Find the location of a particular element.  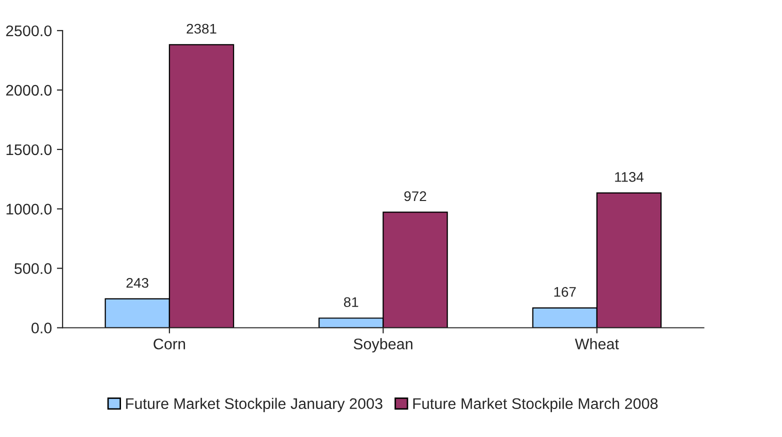

y-tick-label: 1500.0 is located at coordinates (29, 150).